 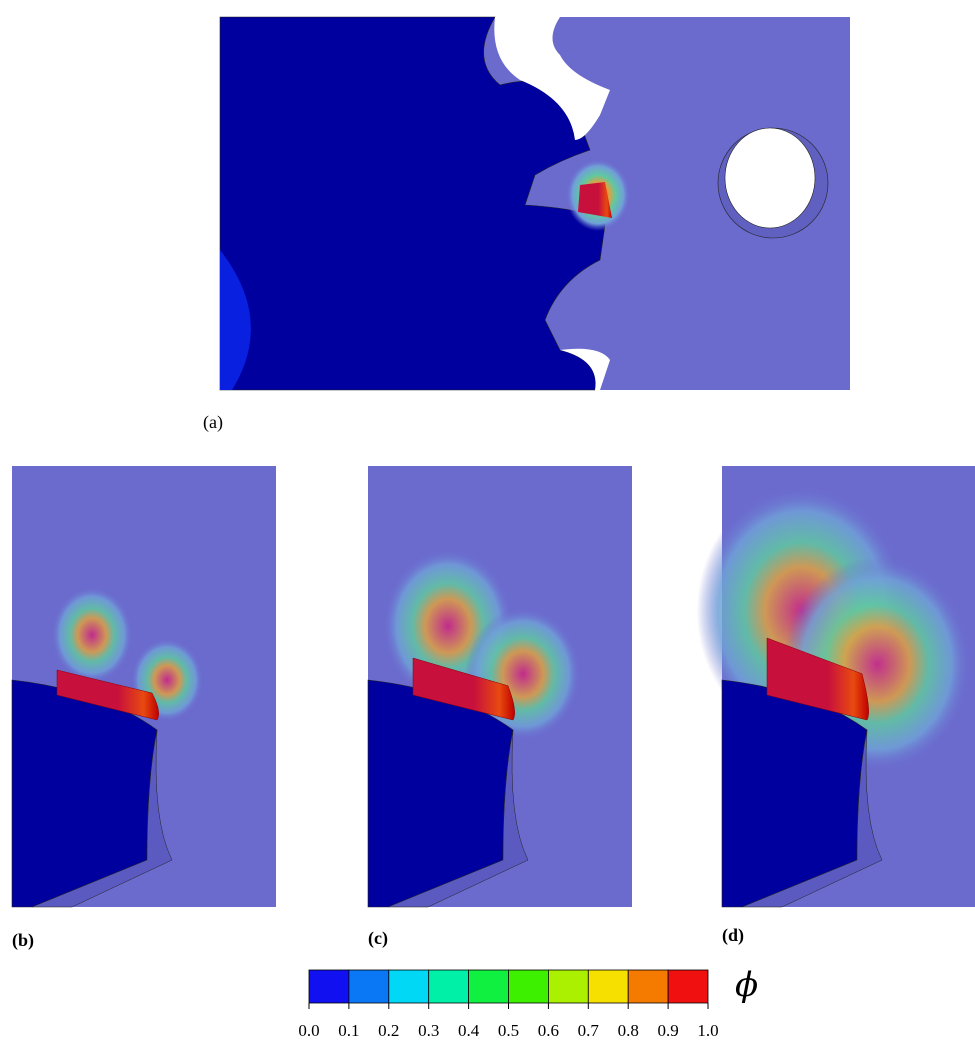 I want to click on colorbar-tick-label: 0.5, so click(x=508, y=1030).